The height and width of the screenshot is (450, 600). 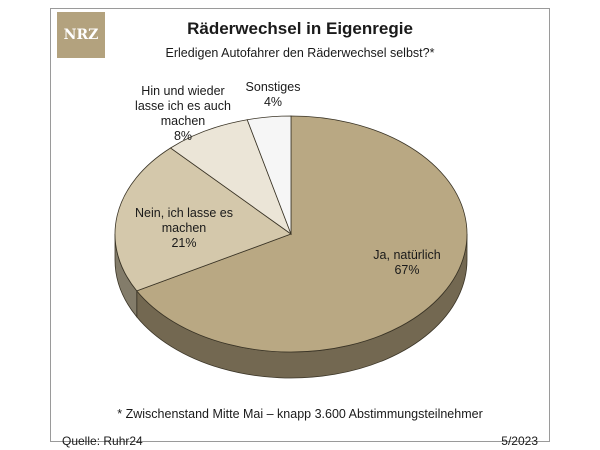 What do you see at coordinates (184, 228) in the screenshot?
I see `pie-label-1: Nein, ich lasse es machen 21%` at bounding box center [184, 228].